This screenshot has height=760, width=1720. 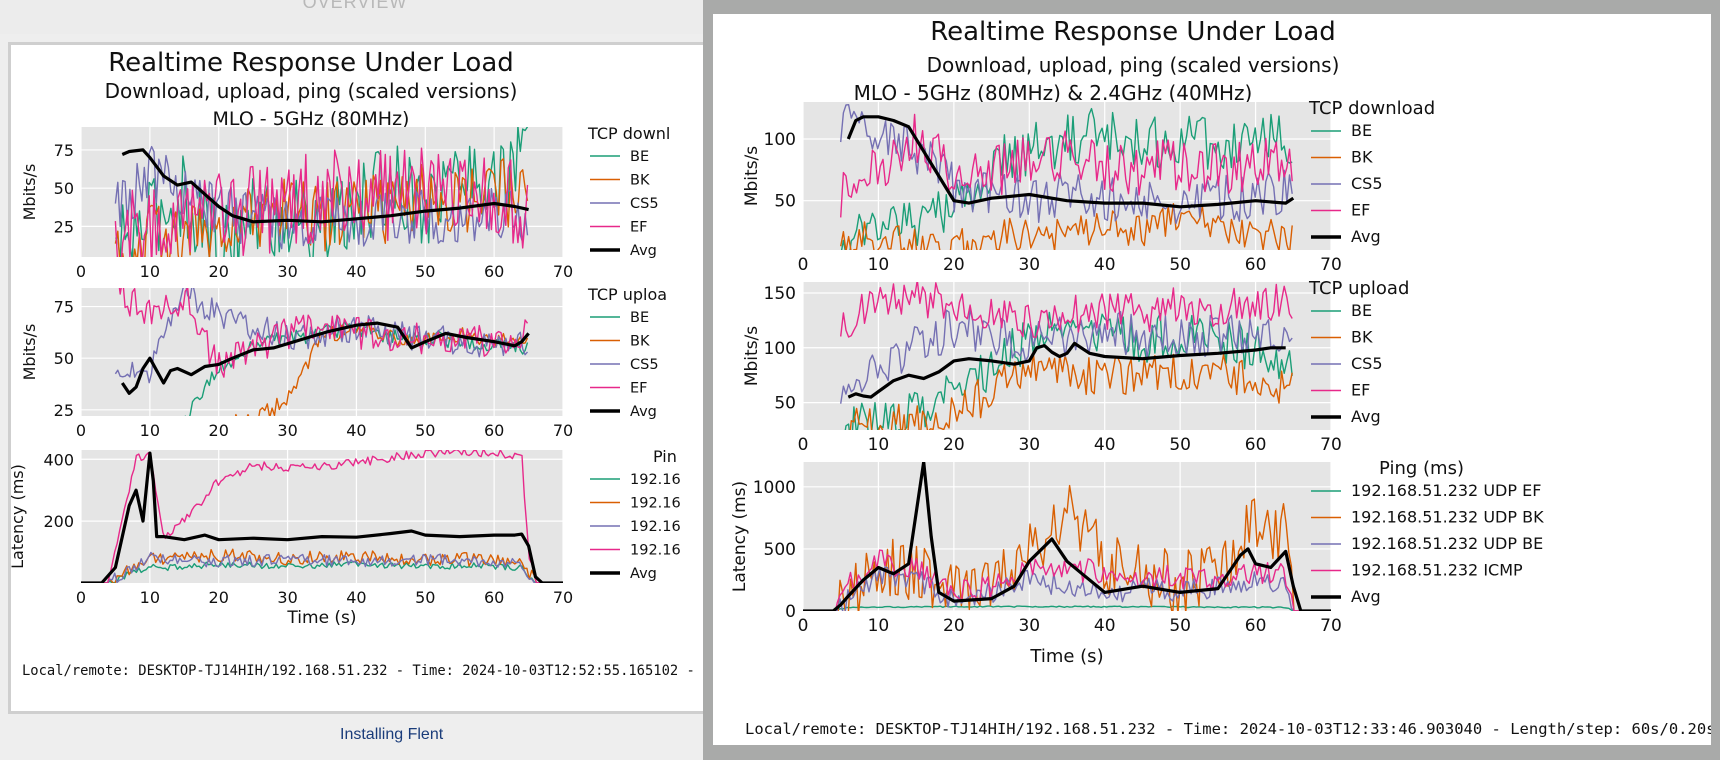 What do you see at coordinates (665, 456) in the screenshot?
I see `legend-title: Pin` at bounding box center [665, 456].